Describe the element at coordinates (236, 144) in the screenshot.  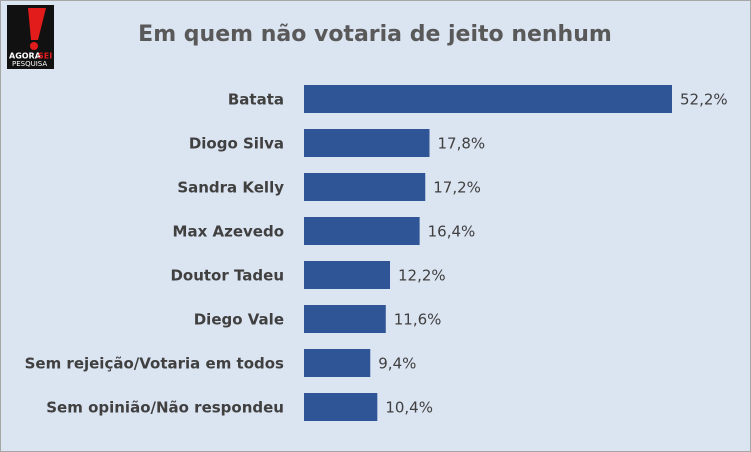
I see `category-label: Diogo Silva` at that location.